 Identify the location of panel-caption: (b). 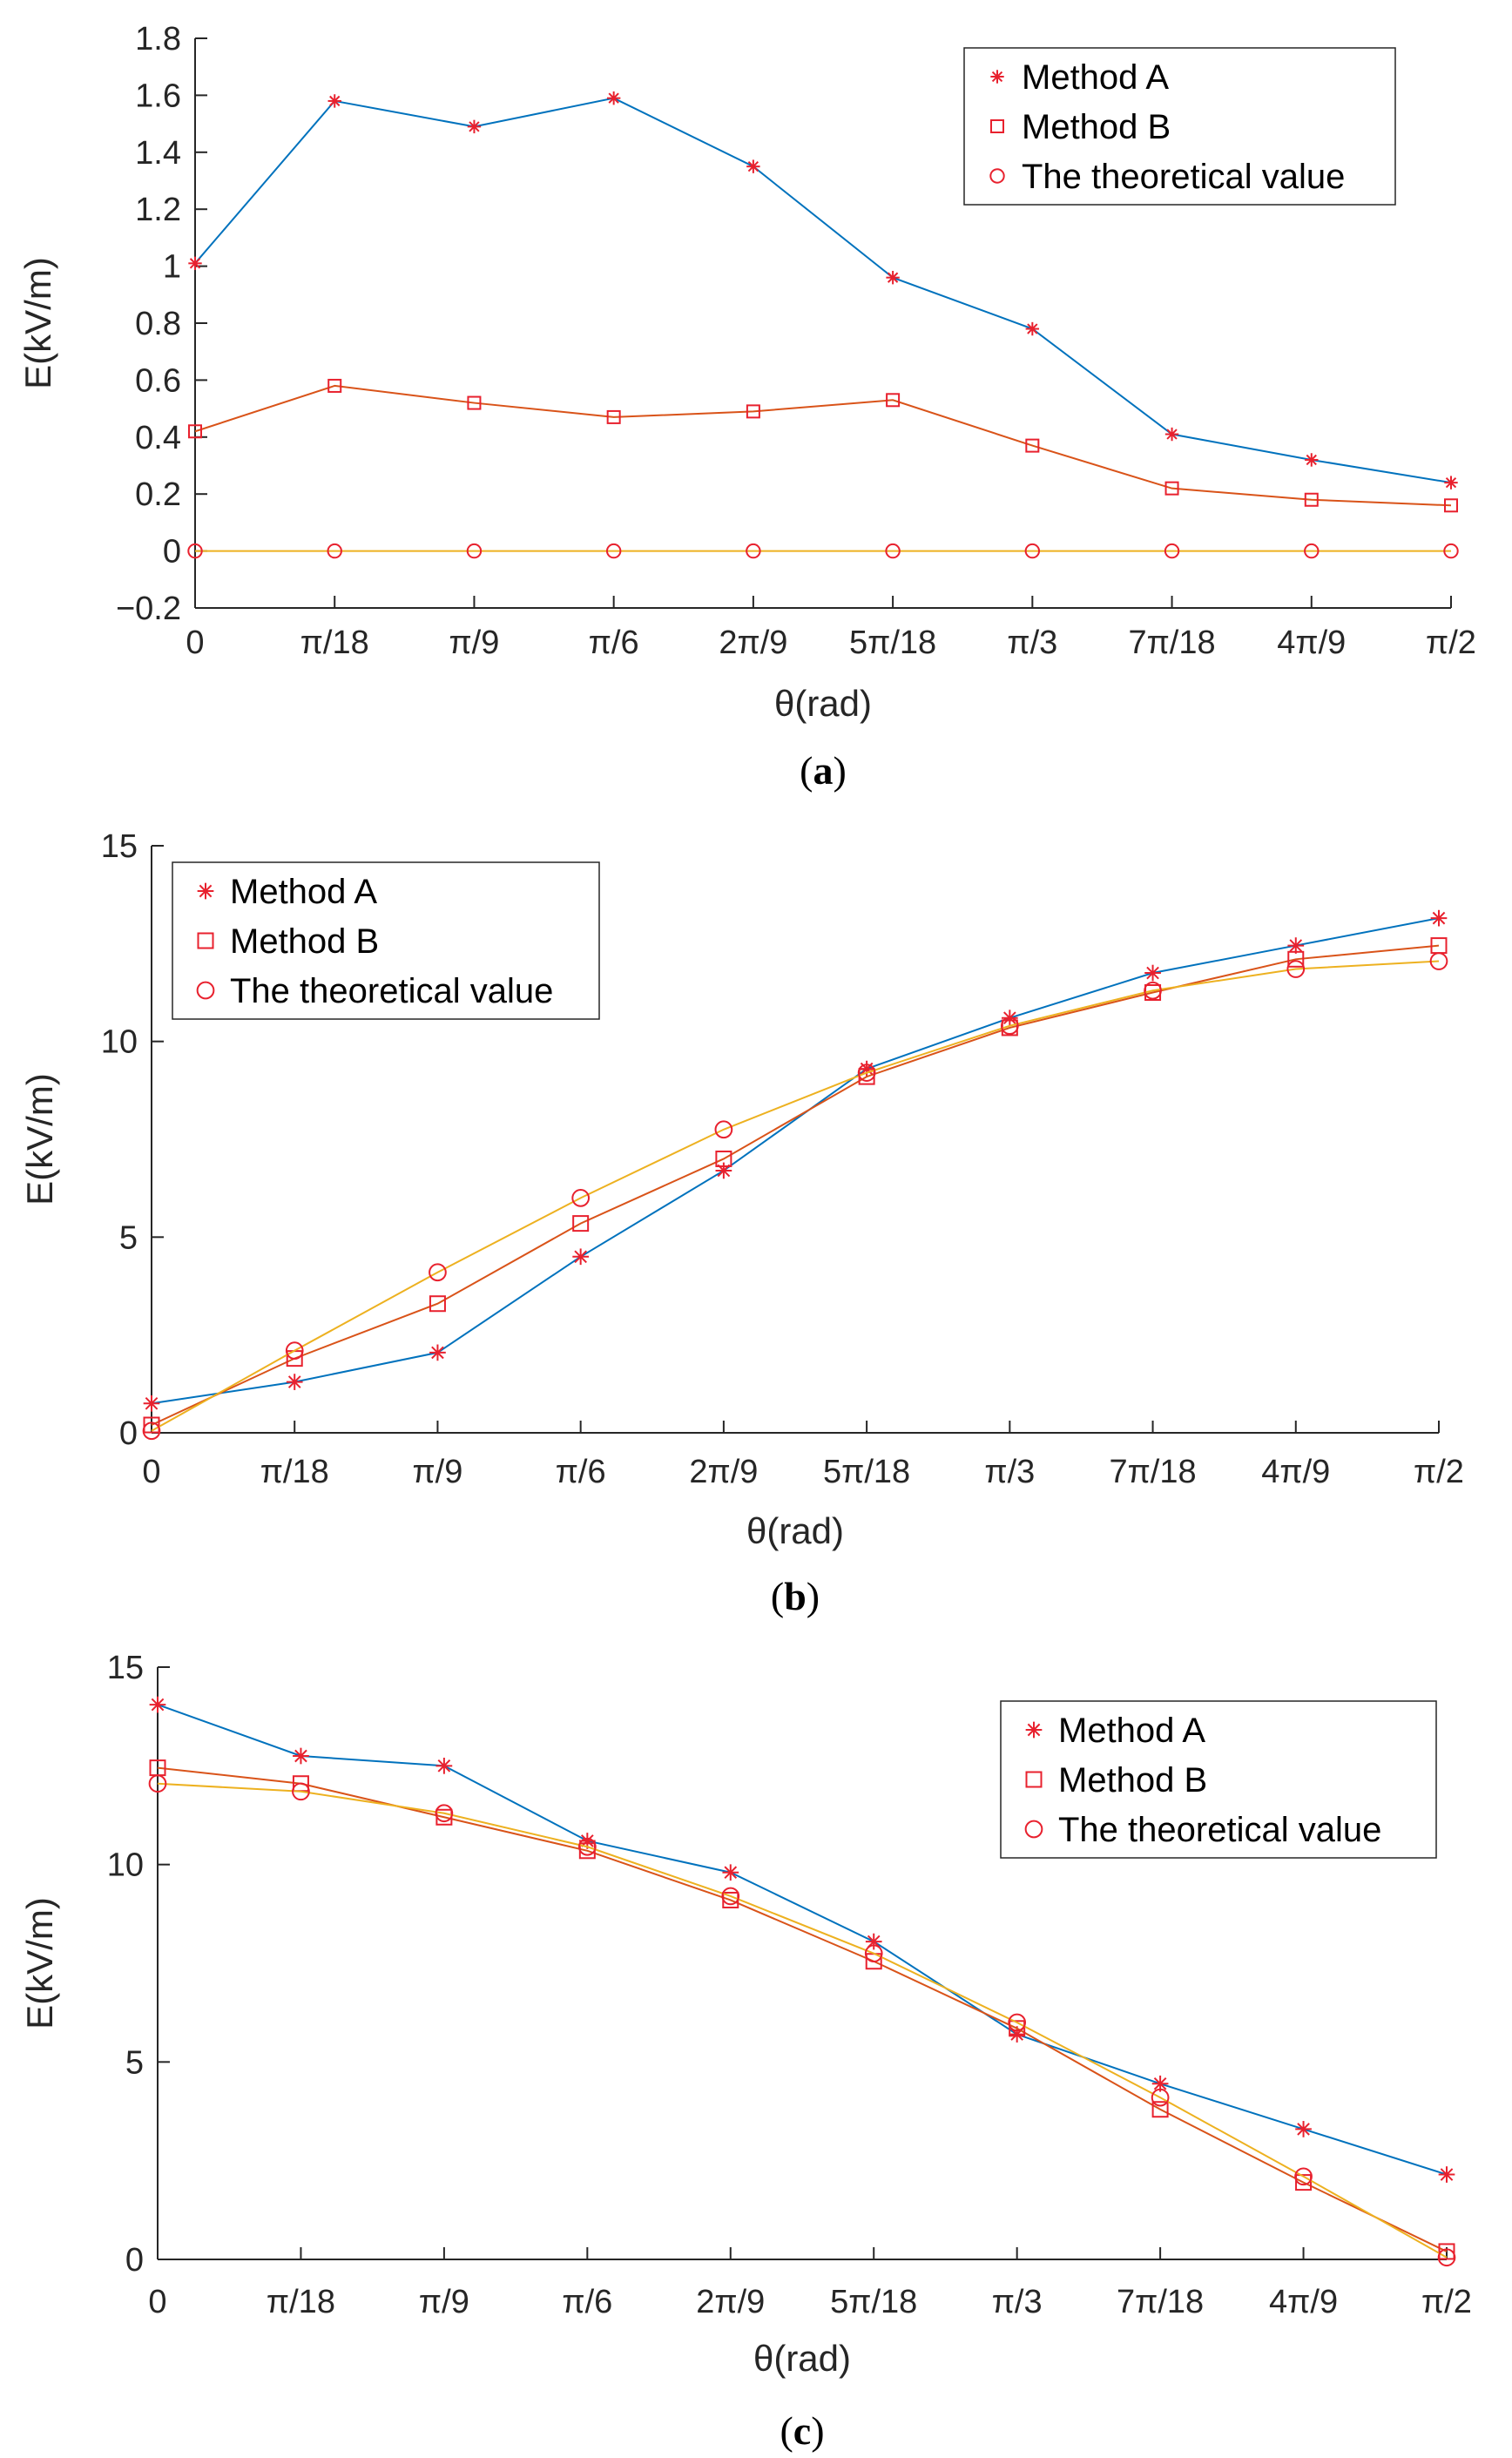
(795, 1596).